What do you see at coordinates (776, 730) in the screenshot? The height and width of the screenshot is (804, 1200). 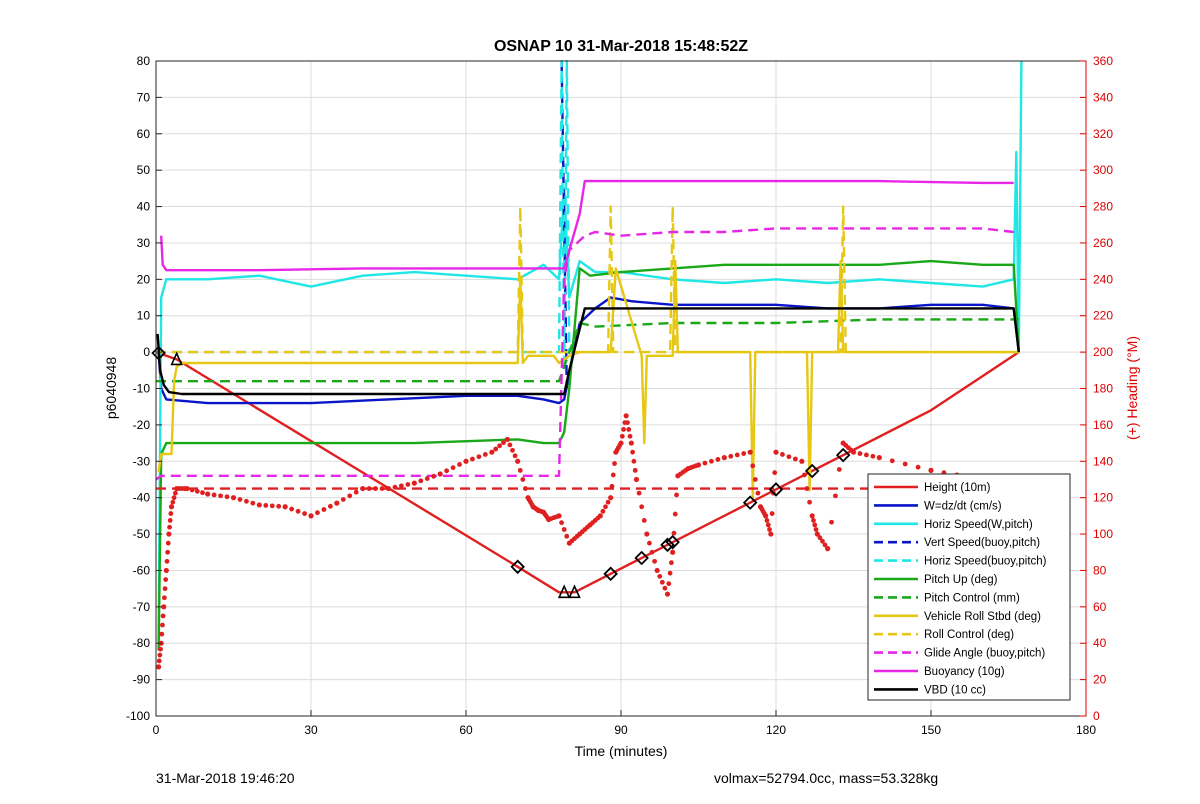 I see `x-tick-label: 120` at bounding box center [776, 730].